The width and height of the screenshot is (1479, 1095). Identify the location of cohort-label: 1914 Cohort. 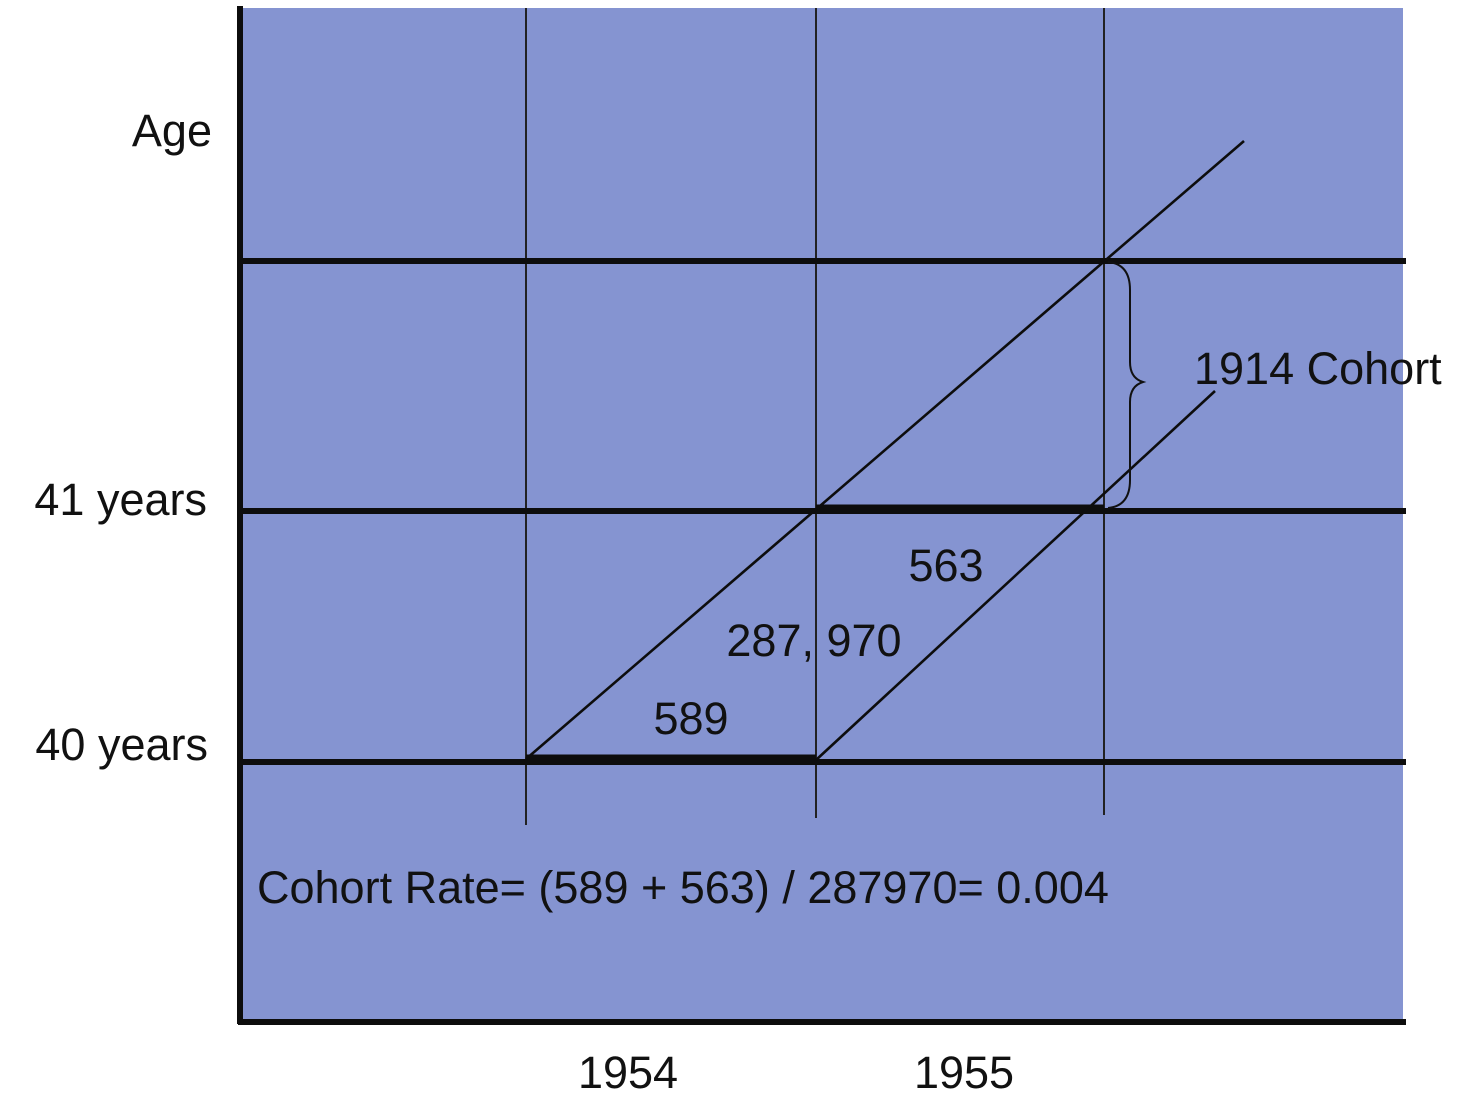
(1318, 368).